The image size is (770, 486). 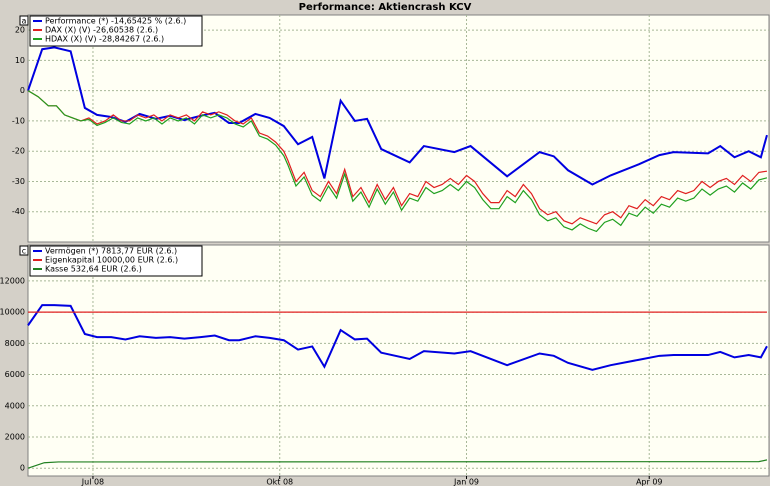 I want to click on x-tick-label: Jul 08, so click(x=92, y=482).